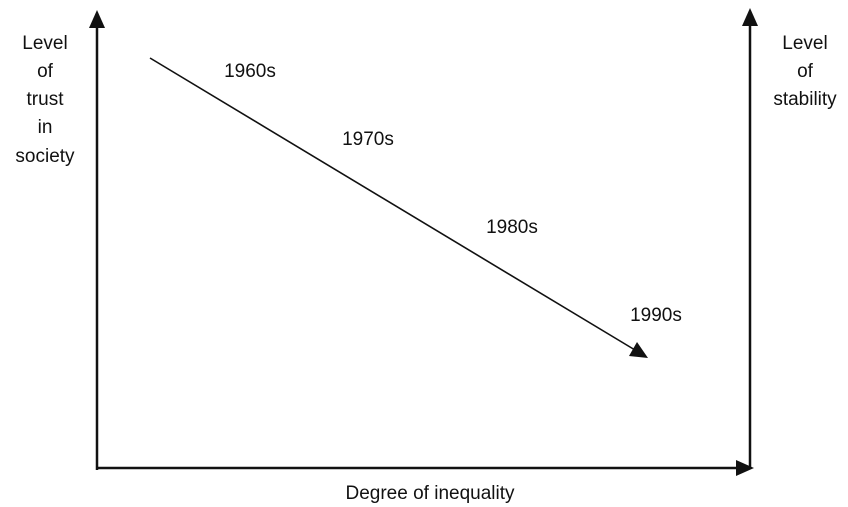 This screenshot has width=848, height=507. I want to click on left-axis-label: Level of trust in society, so click(45, 100).